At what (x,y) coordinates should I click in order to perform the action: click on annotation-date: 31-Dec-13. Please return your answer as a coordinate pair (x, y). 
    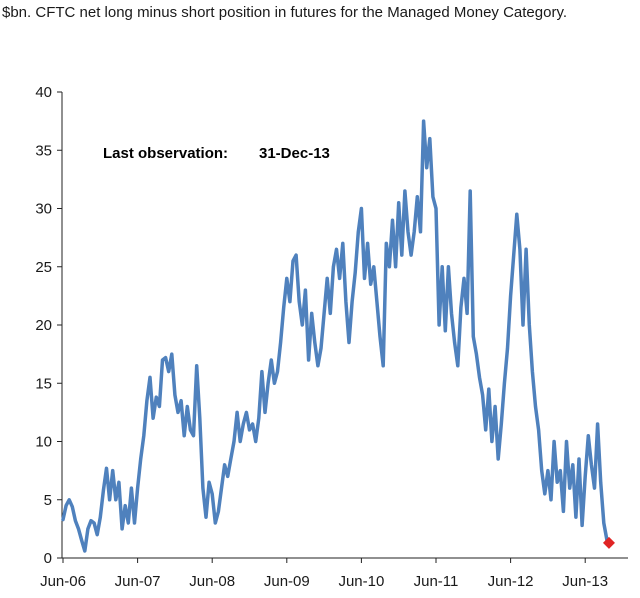
    Looking at the image, I should click on (294, 153).